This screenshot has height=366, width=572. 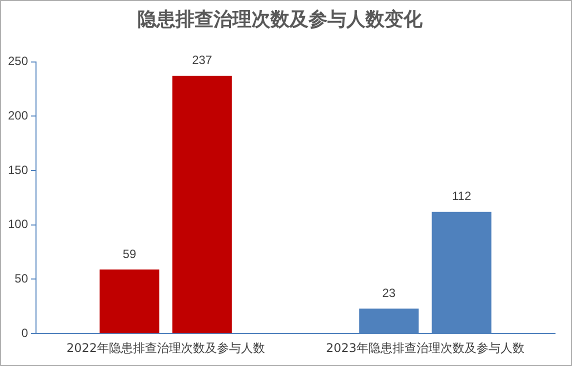 I want to click on x-tick-label: 2022年隐患排查治理次数及参与人数, so click(x=166, y=347).